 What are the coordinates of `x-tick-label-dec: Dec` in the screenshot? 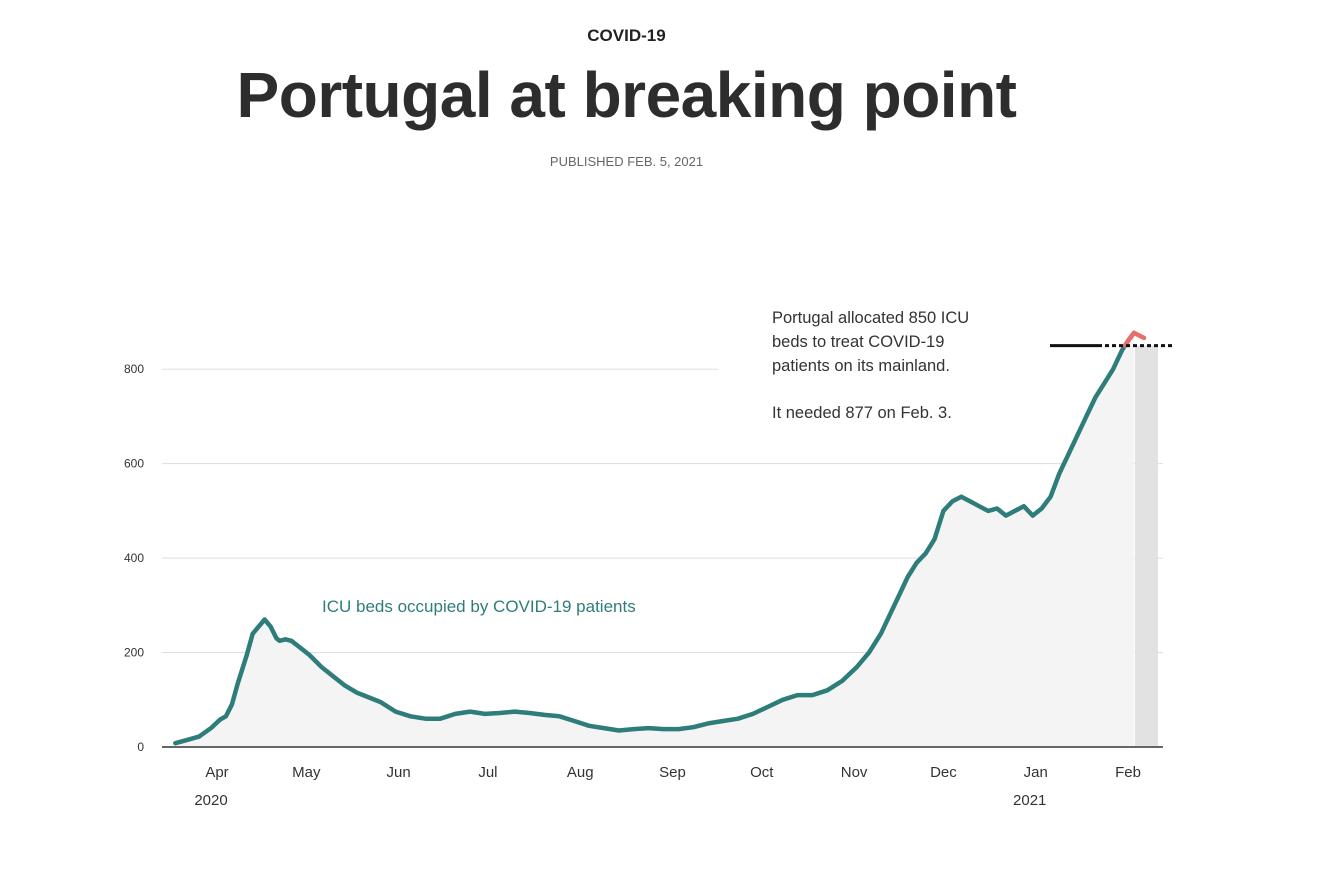 It's located at (943, 772).